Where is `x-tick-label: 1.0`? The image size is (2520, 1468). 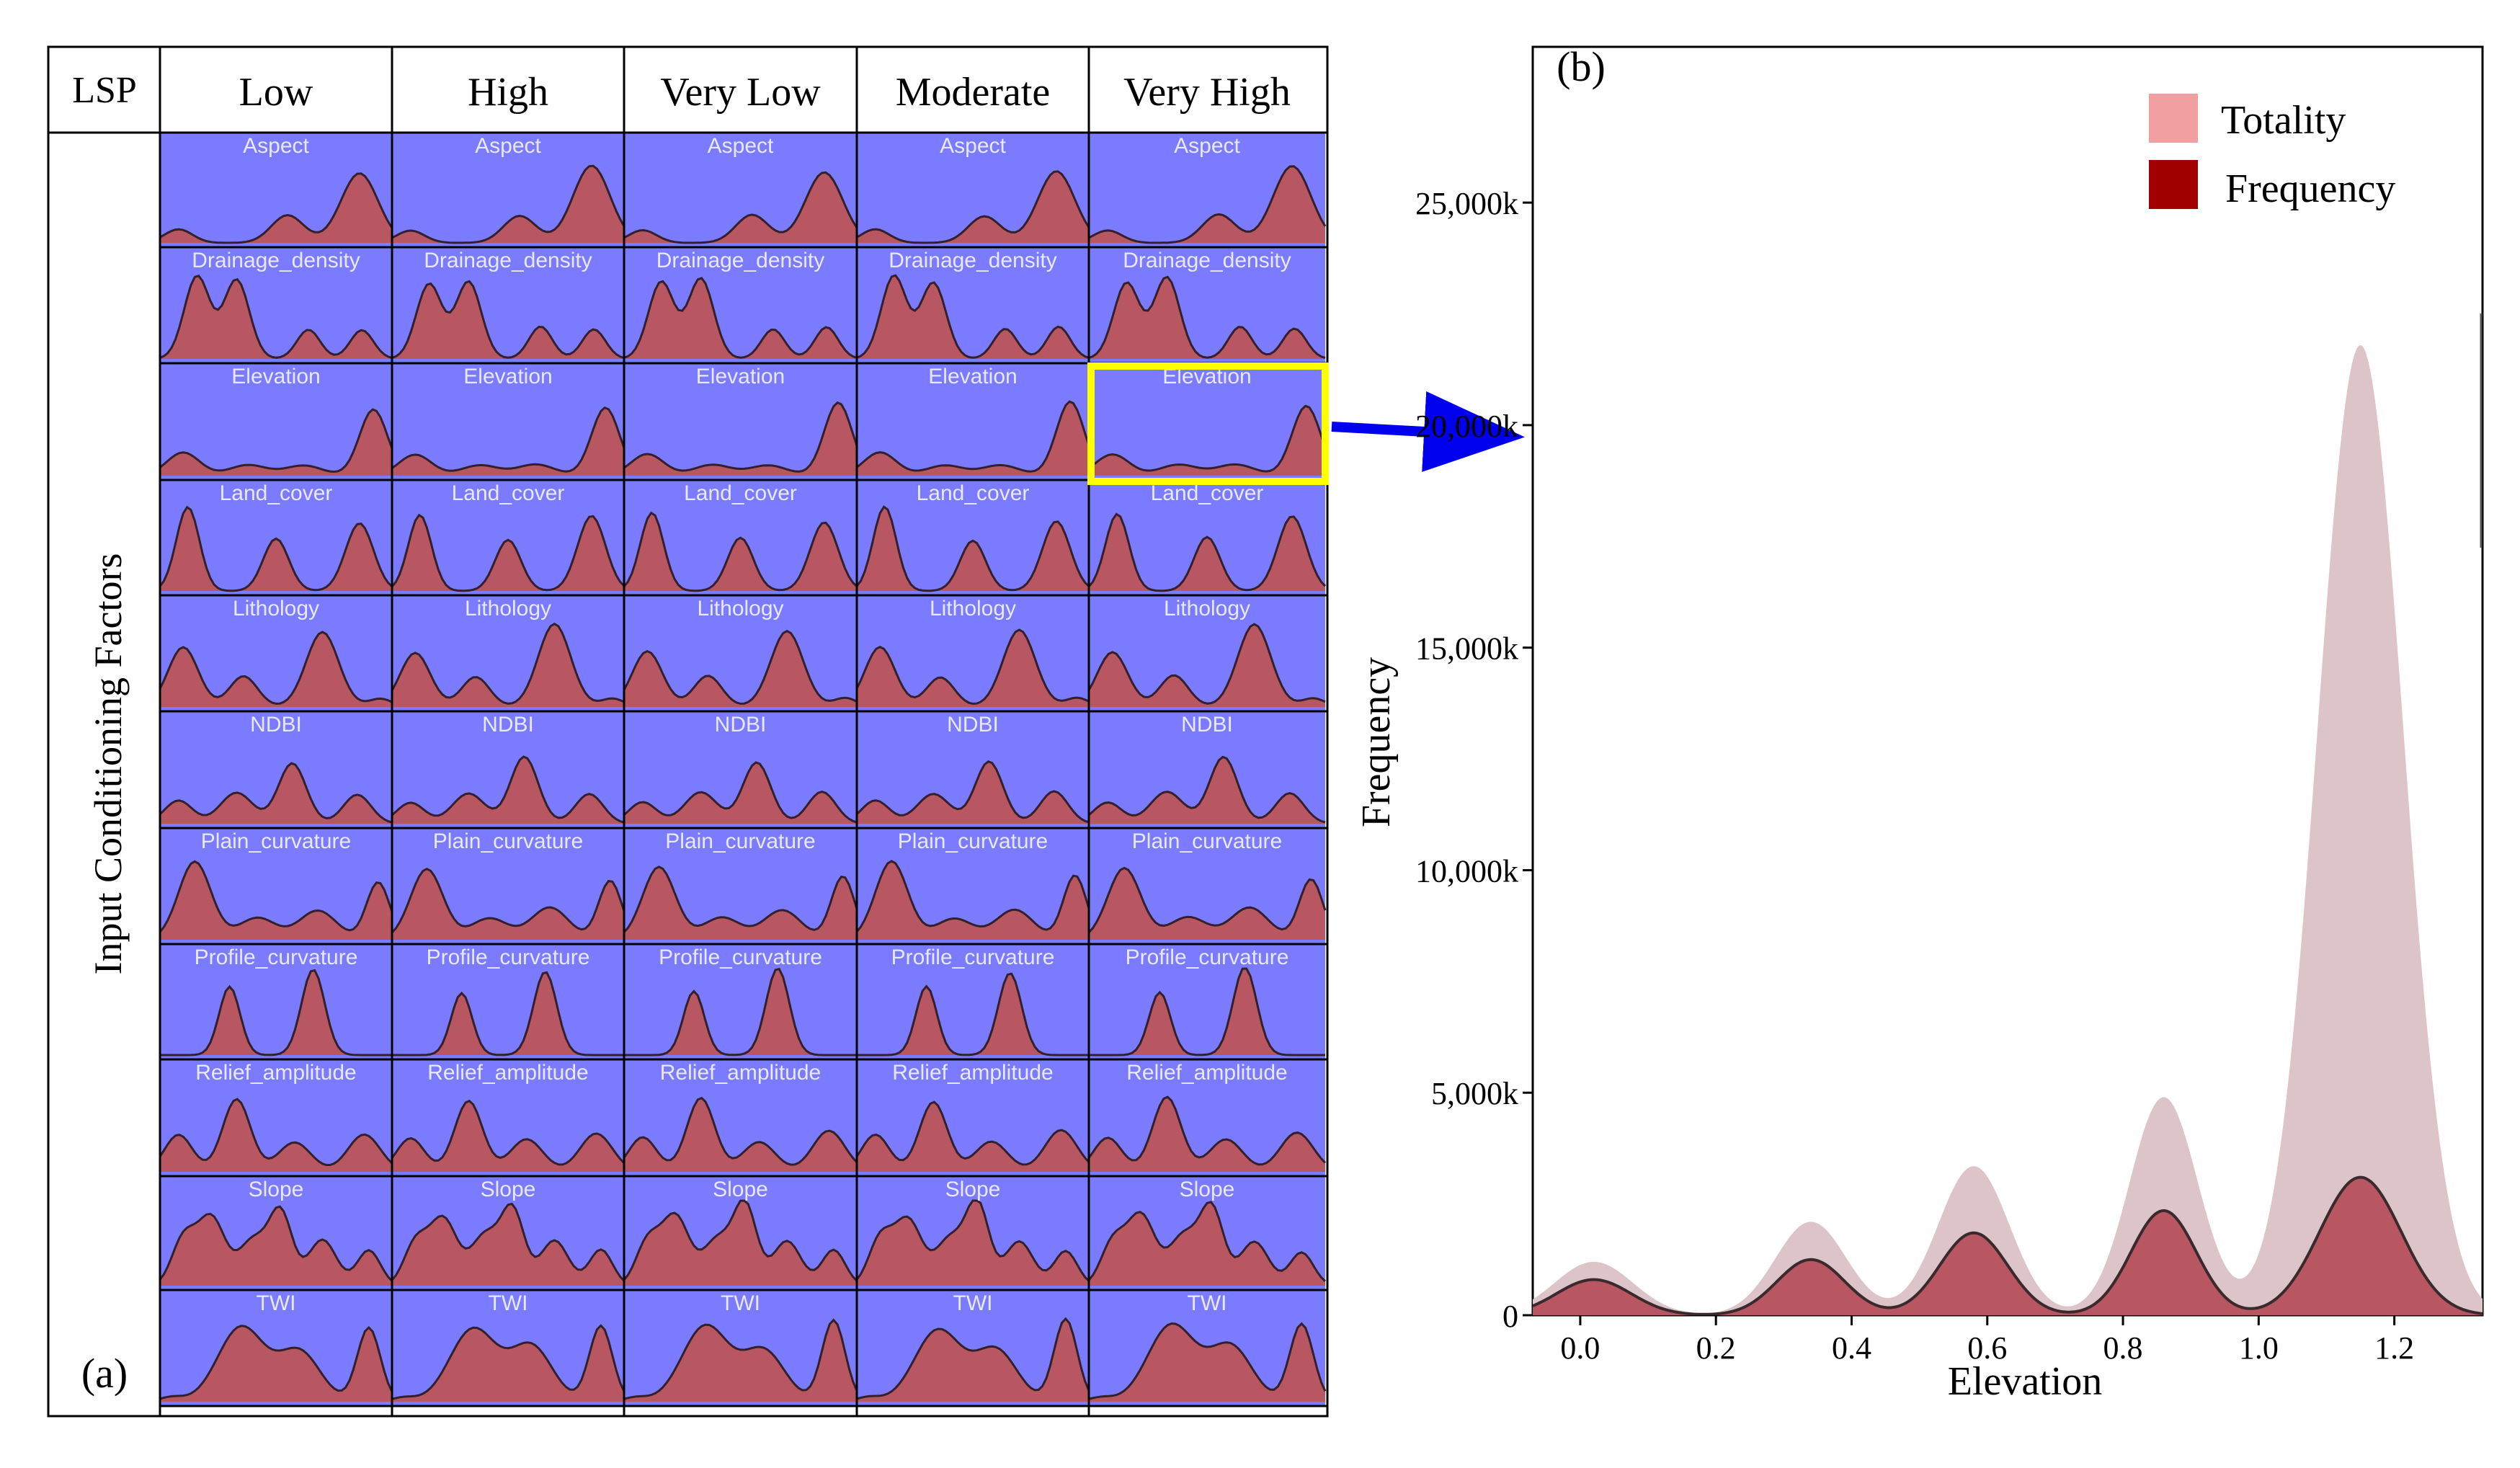 x-tick-label: 1.0 is located at coordinates (2259, 1348).